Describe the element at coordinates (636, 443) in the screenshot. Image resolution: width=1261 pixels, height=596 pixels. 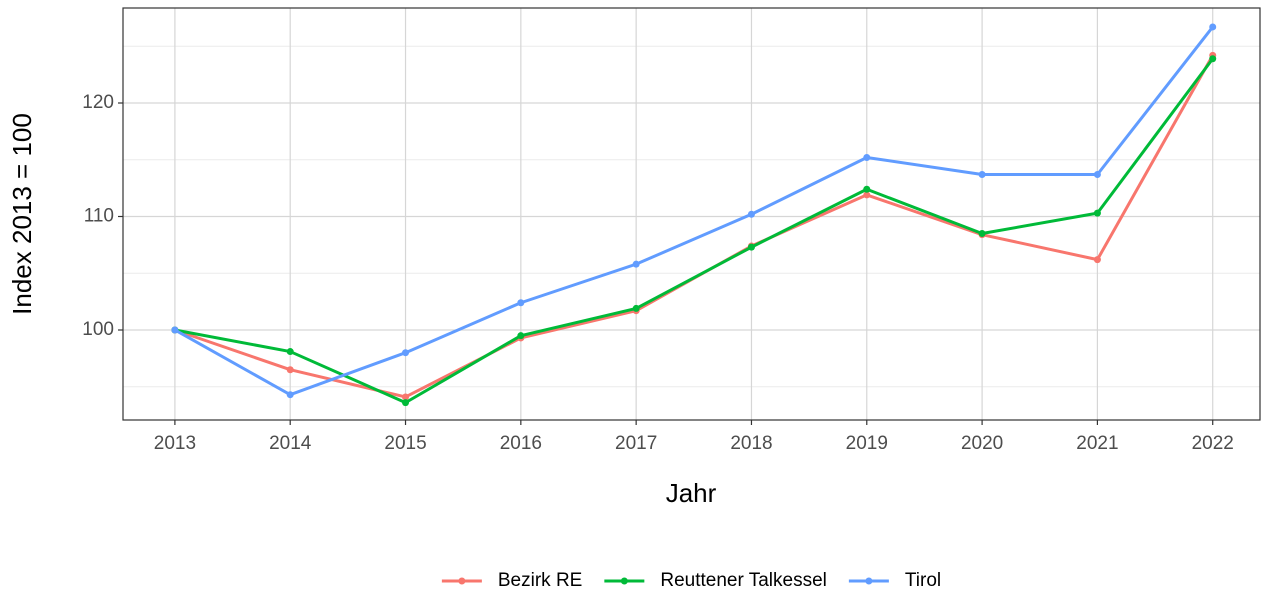
I see `x-tick-label: 2017` at that location.